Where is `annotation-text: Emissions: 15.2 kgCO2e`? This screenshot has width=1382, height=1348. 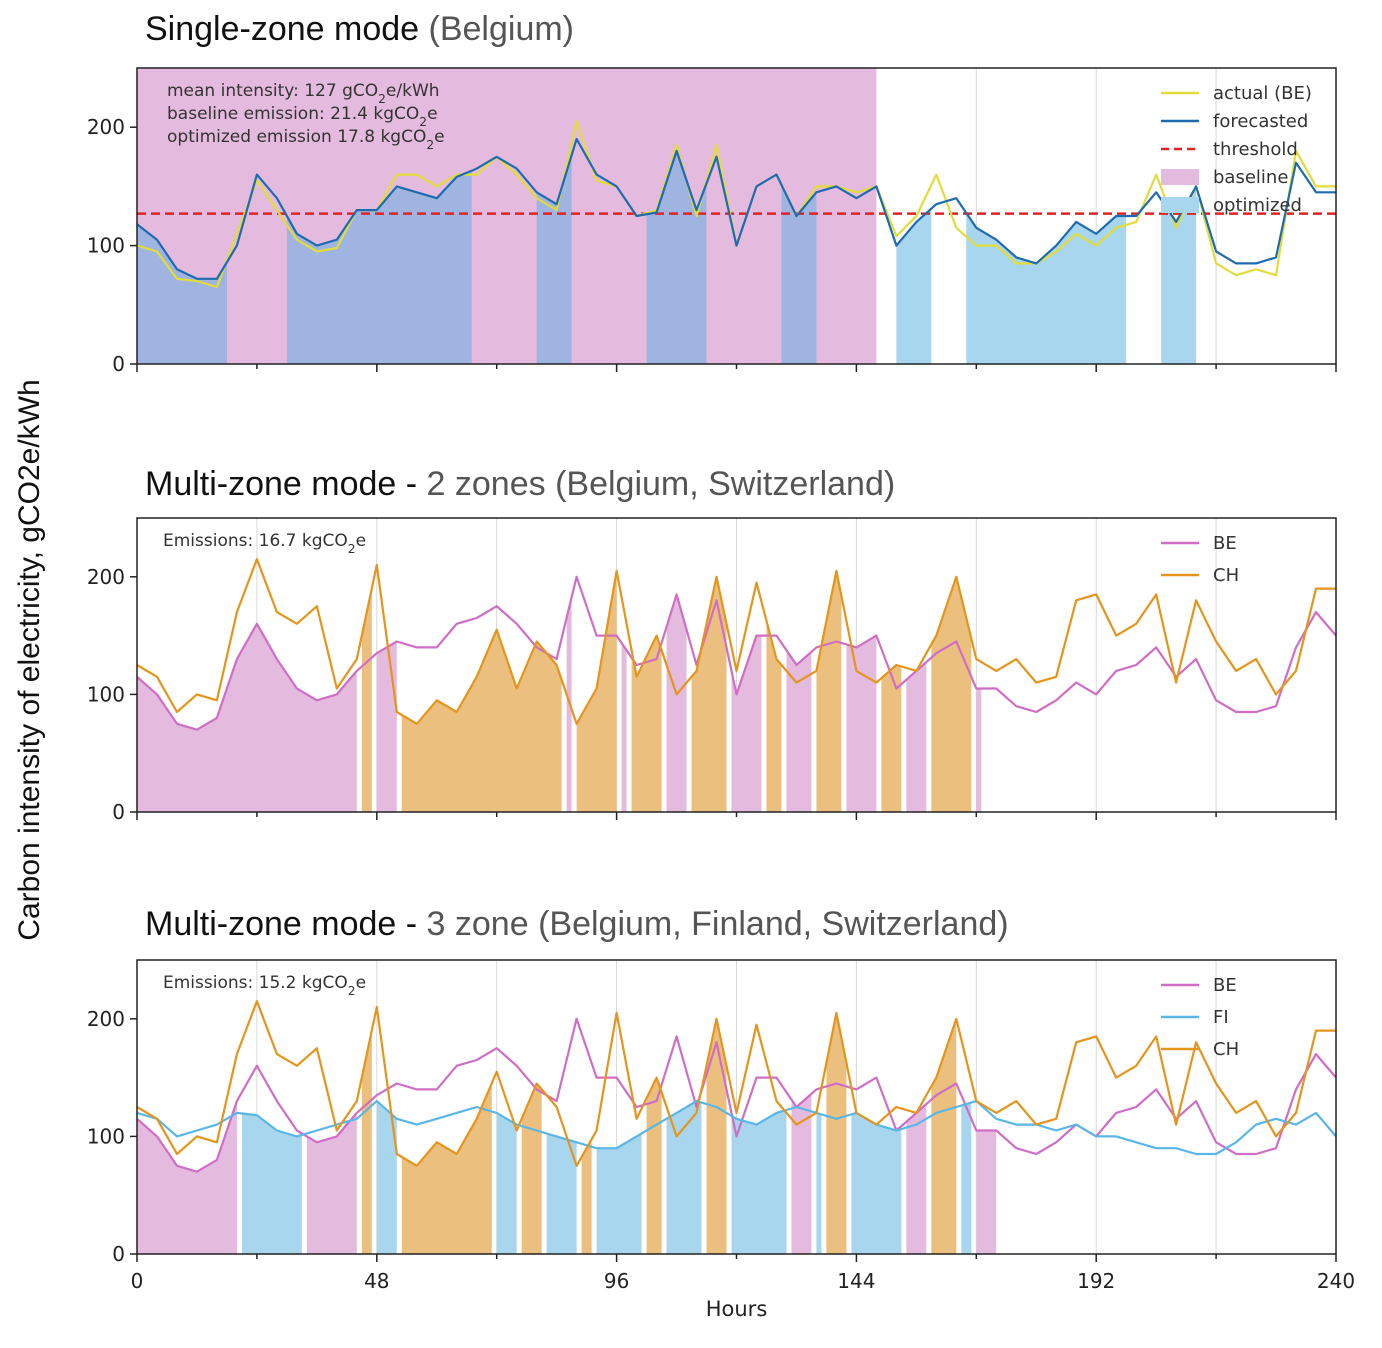 annotation-text: Emissions: 15.2 kgCO2e is located at coordinates (264, 985).